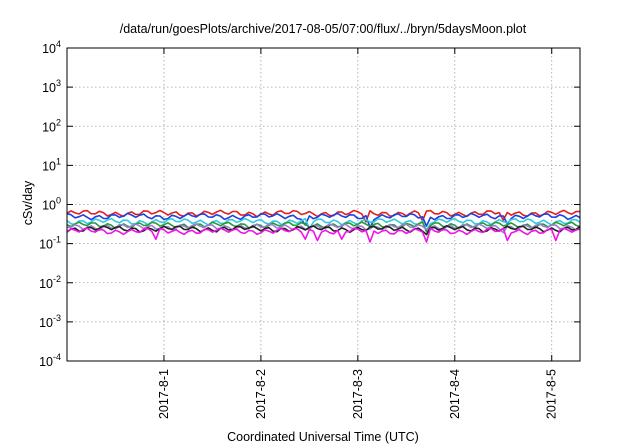 The width and height of the screenshot is (640, 448). Describe the element at coordinates (50, 321) in the screenshot. I see `y-tick-label: 10⁻³` at that location.